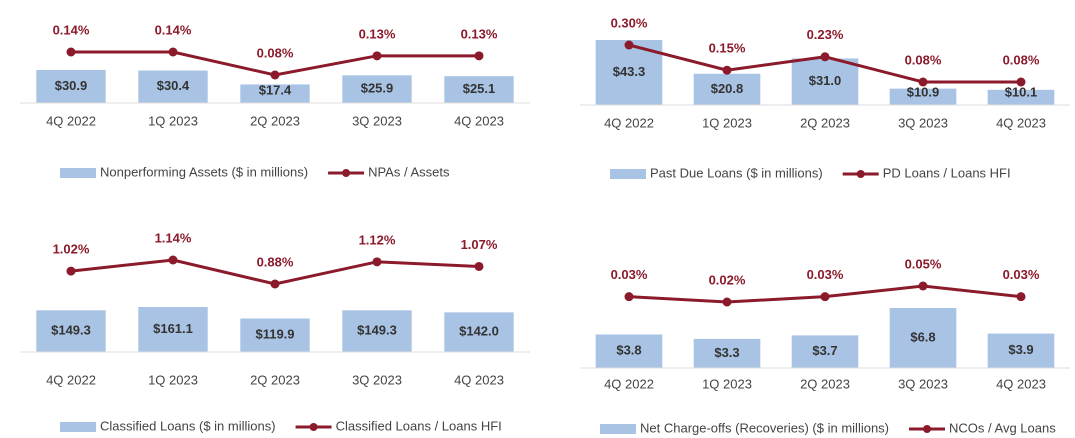  I want to click on line-label: 0.23%, so click(825, 34).